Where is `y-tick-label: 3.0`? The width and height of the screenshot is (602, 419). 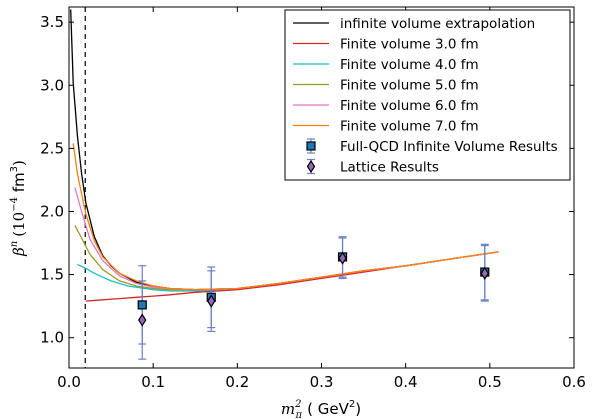 y-tick-label: 3.0 is located at coordinates (52, 85).